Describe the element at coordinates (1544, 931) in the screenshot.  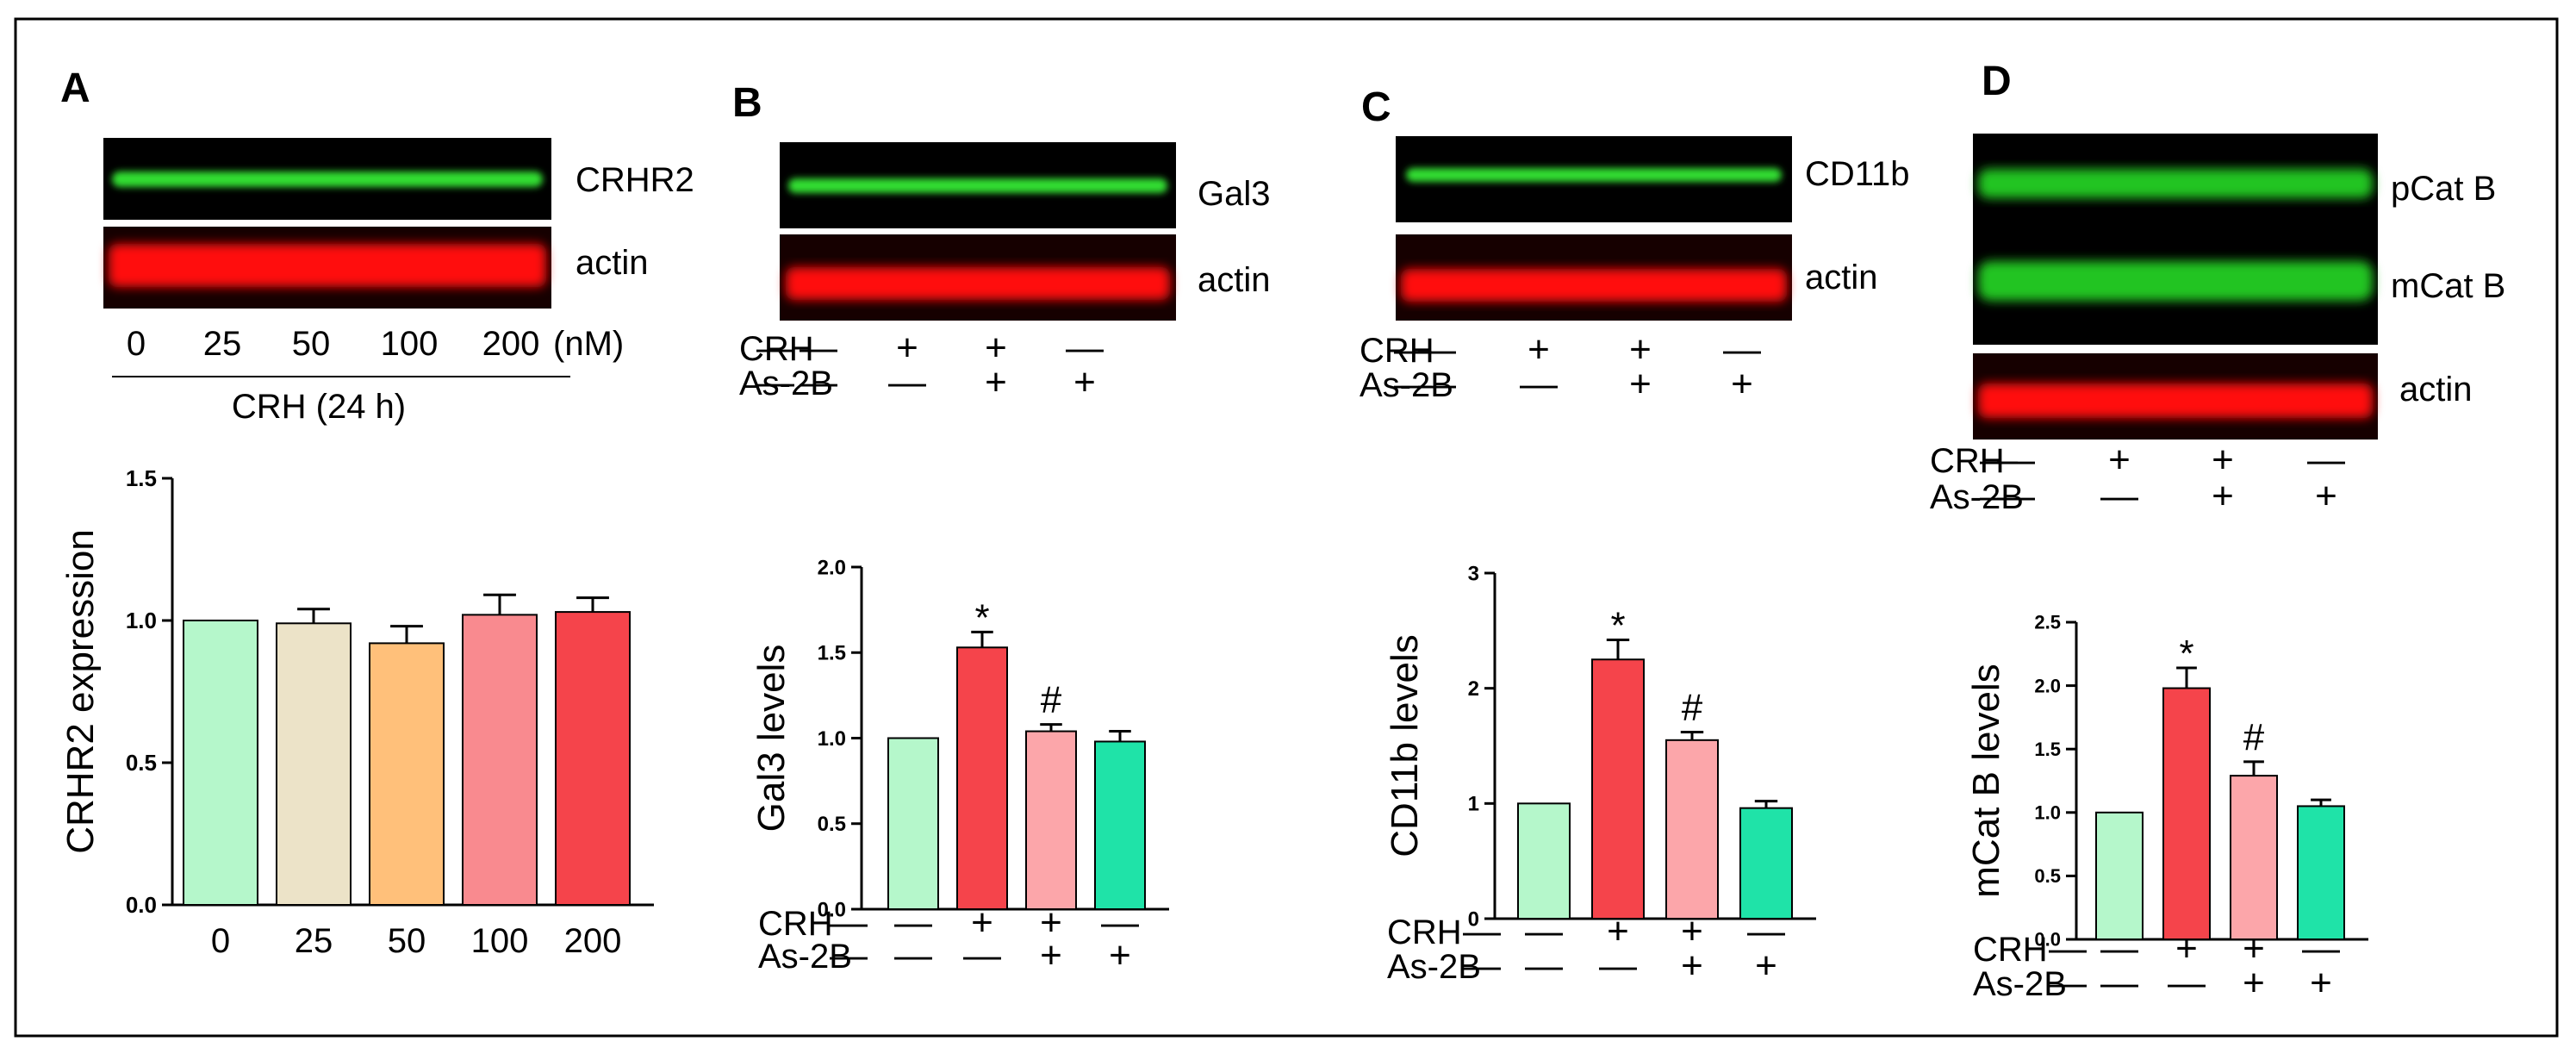
I see `chart-c-mark-crh-1: —` at that location.